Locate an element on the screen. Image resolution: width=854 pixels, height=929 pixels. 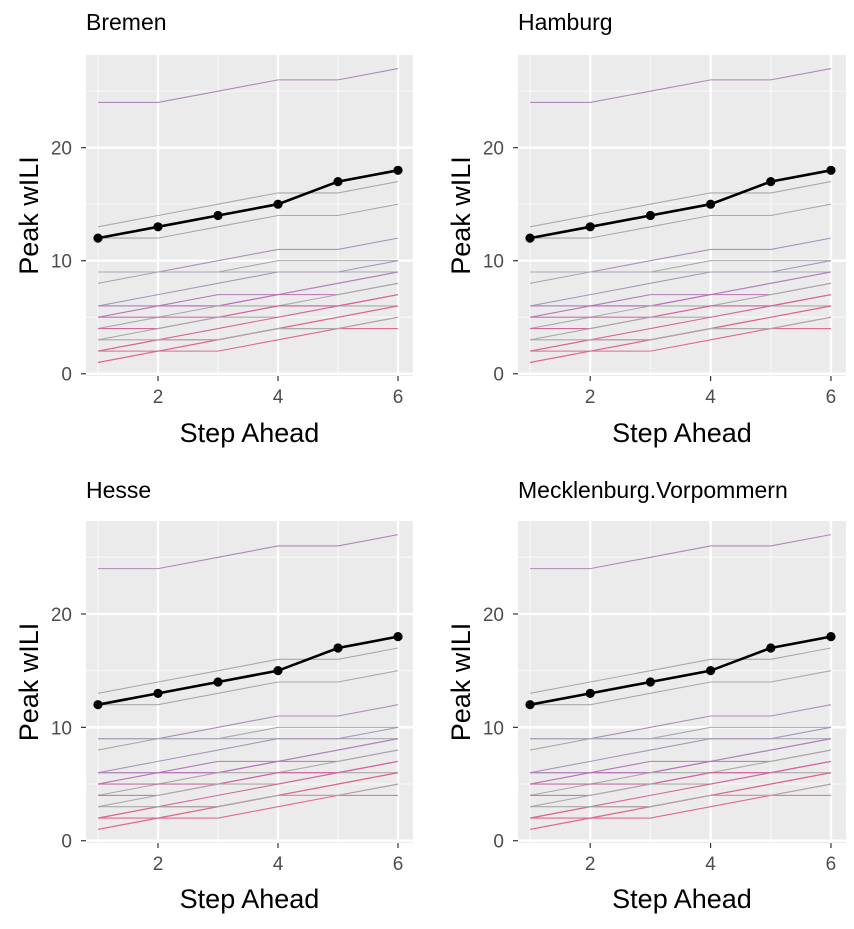
panel-title: Hamburg is located at coordinates (565, 22).